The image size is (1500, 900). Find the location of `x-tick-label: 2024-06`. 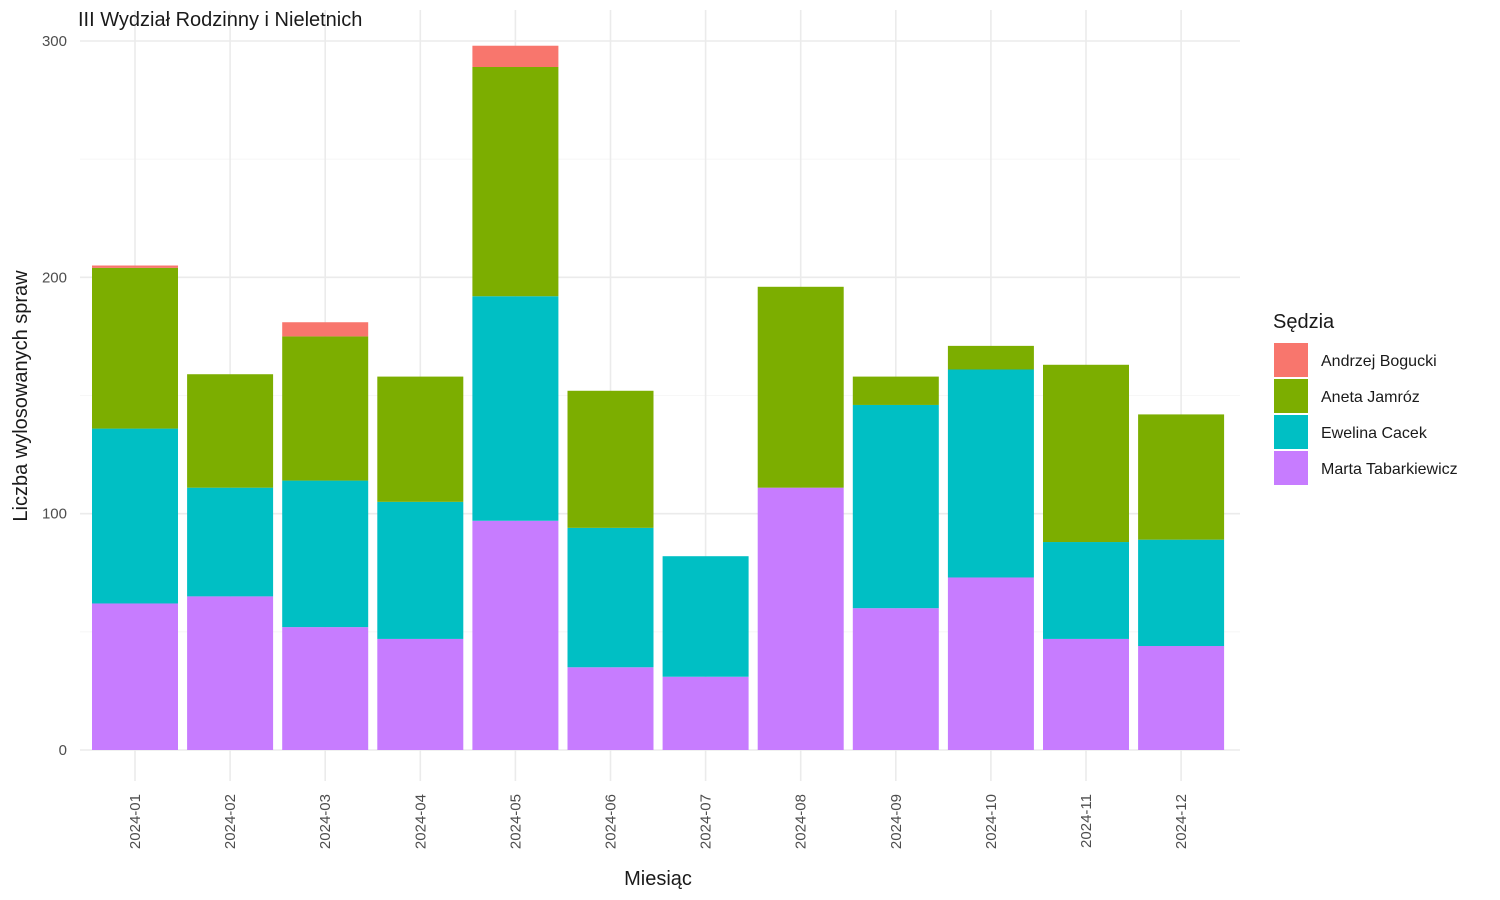

x-tick-label: 2024-06 is located at coordinates (611, 821).